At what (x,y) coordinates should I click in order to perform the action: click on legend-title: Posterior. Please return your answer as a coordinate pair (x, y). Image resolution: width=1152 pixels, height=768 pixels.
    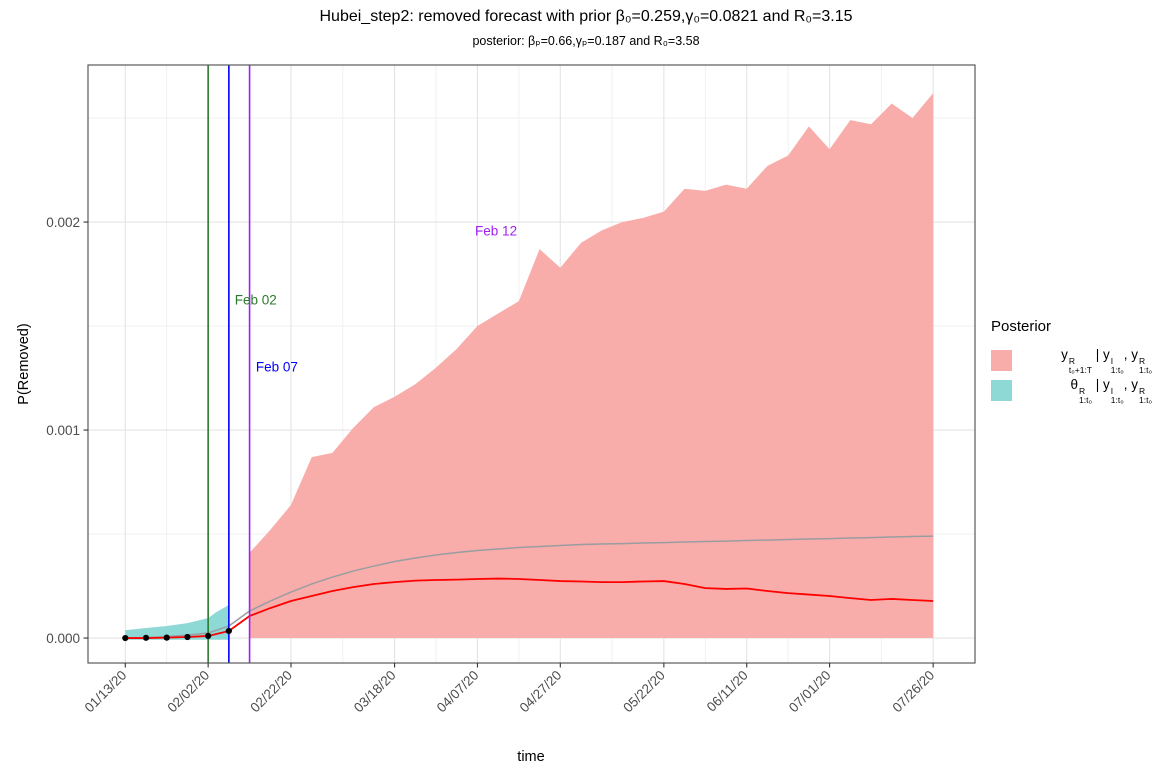
    Looking at the image, I should click on (1021, 326).